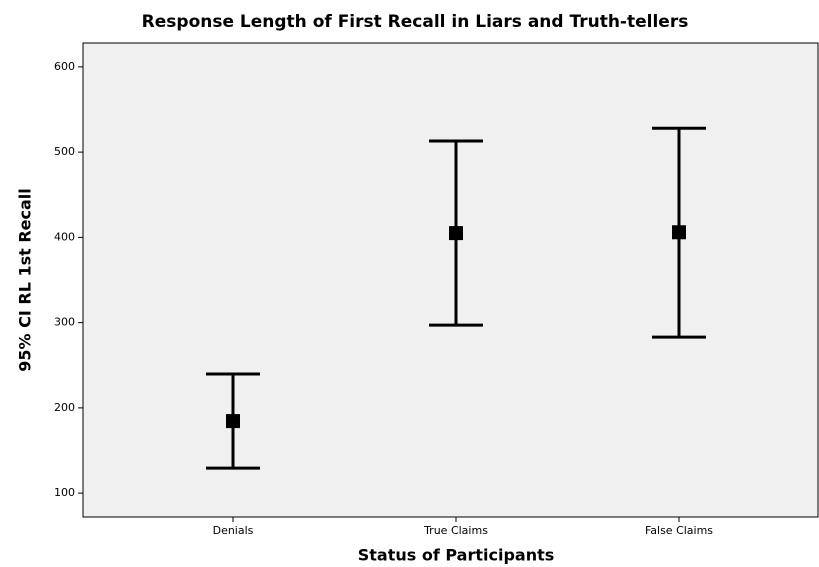  I want to click on y-tick-label: 100, so click(64, 492).